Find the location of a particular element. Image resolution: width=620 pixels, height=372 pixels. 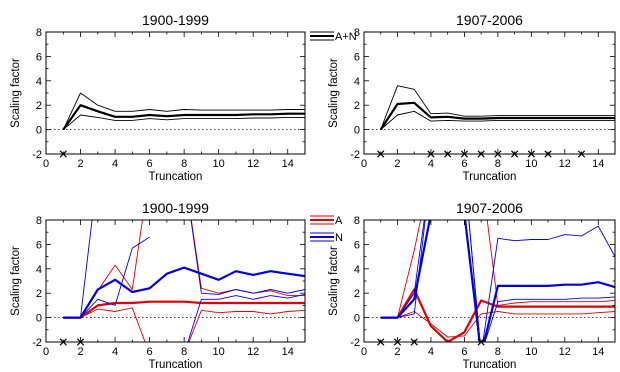

legend-label: N is located at coordinates (339, 238).